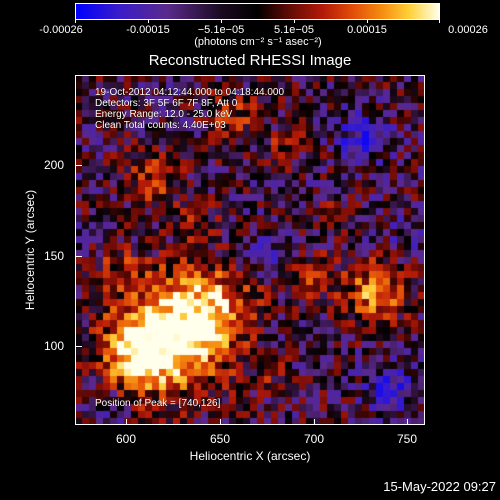 The height and width of the screenshot is (500, 500). Describe the element at coordinates (314, 439) in the screenshot. I see `x-tick-label: 700` at that location.